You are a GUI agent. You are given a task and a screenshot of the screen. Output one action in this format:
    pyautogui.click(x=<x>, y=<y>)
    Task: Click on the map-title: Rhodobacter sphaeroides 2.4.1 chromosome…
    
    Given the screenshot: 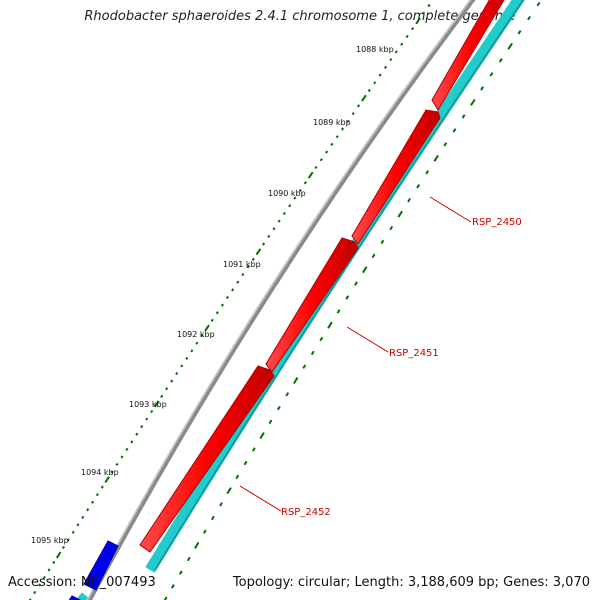 What is the action you would take?
    pyautogui.click(x=300, y=16)
    